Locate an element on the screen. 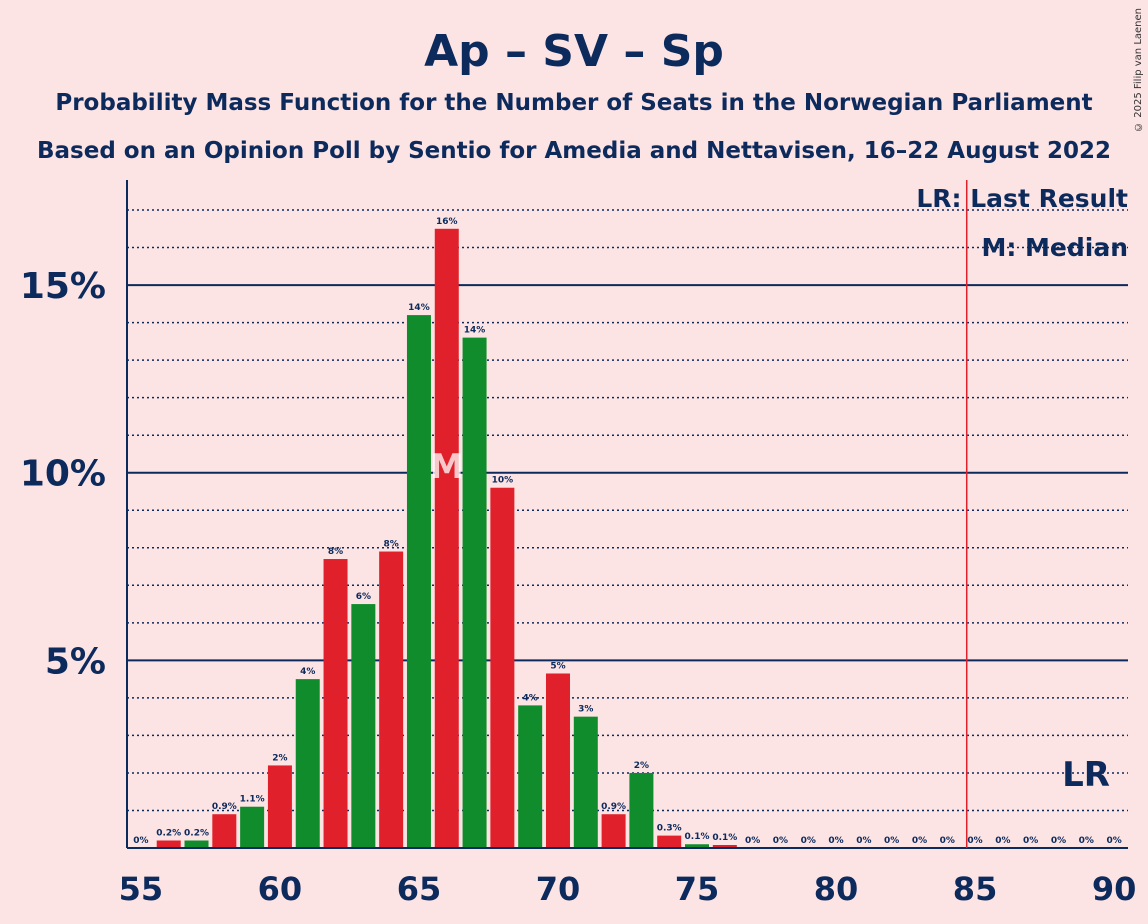 The image size is (1148, 924). x-tick-label: 55 is located at coordinates (141, 889).